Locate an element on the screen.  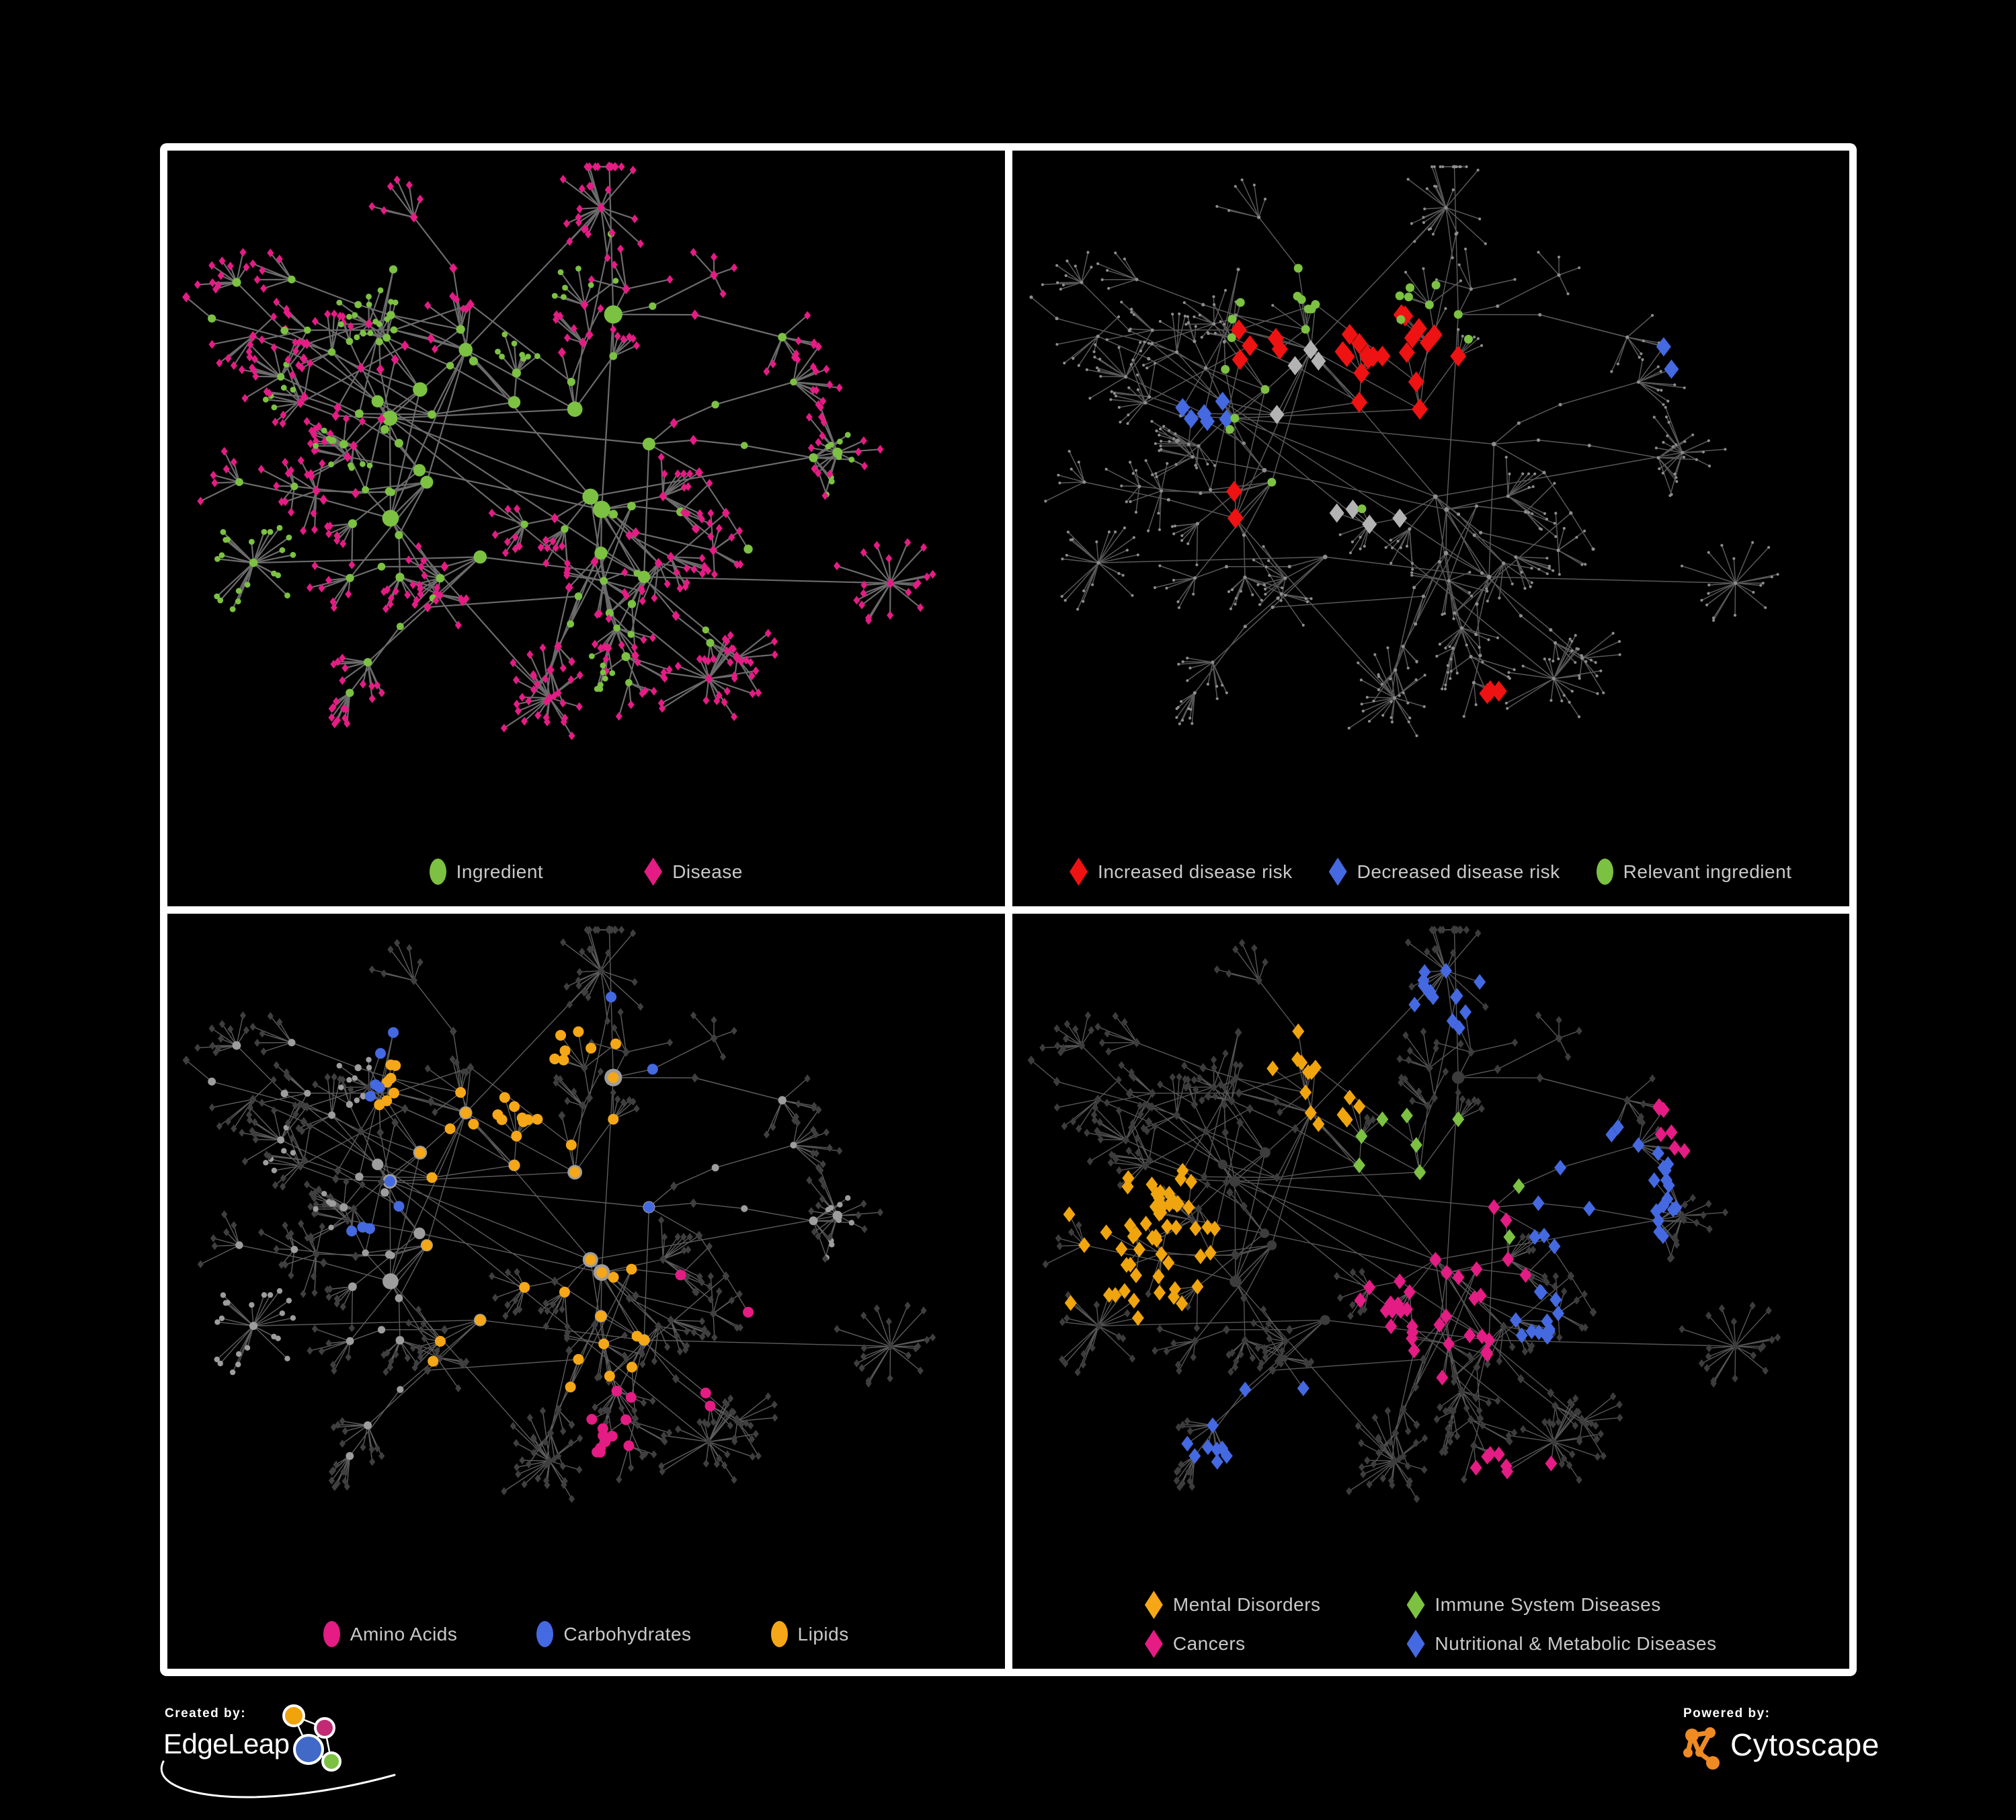
legend-label: Mental Disorders is located at coordinates (1246, 1604).